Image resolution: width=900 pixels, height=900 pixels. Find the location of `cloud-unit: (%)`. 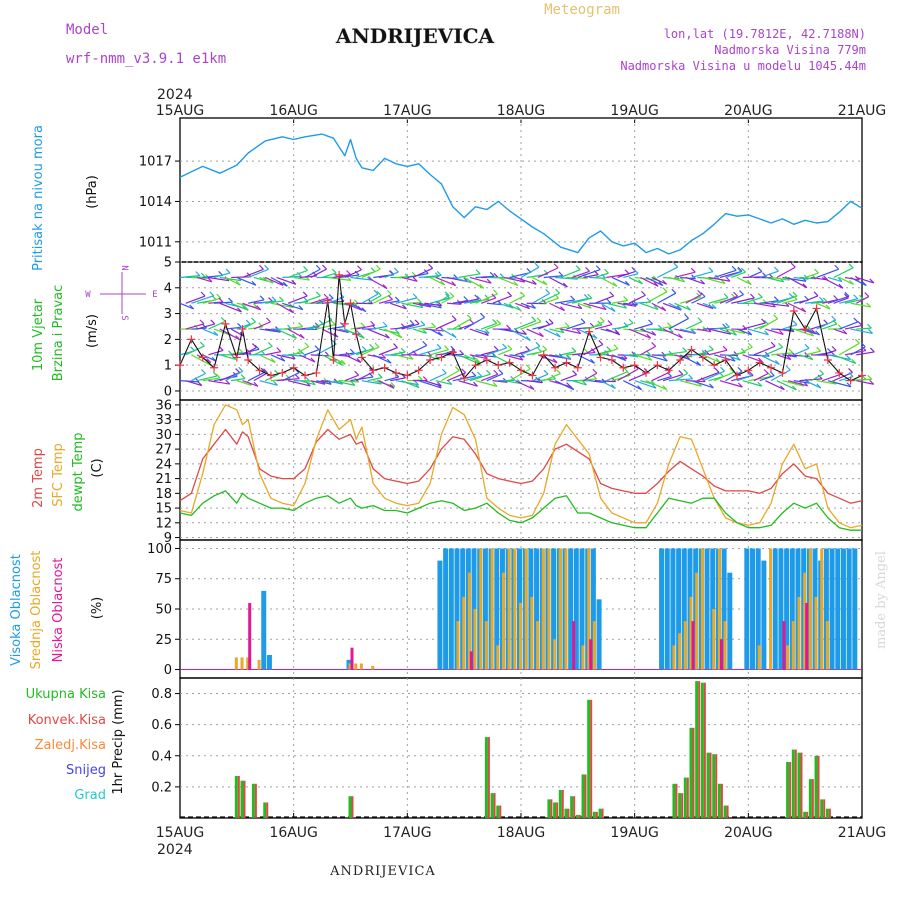

cloud-unit: (%) is located at coordinates (97, 608).